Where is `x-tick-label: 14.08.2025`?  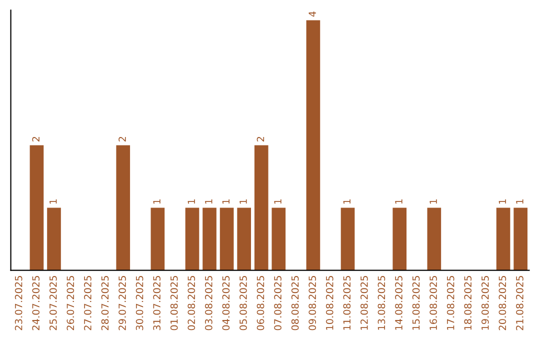 x-tick-label: 14.08.2025 is located at coordinates (398, 303).